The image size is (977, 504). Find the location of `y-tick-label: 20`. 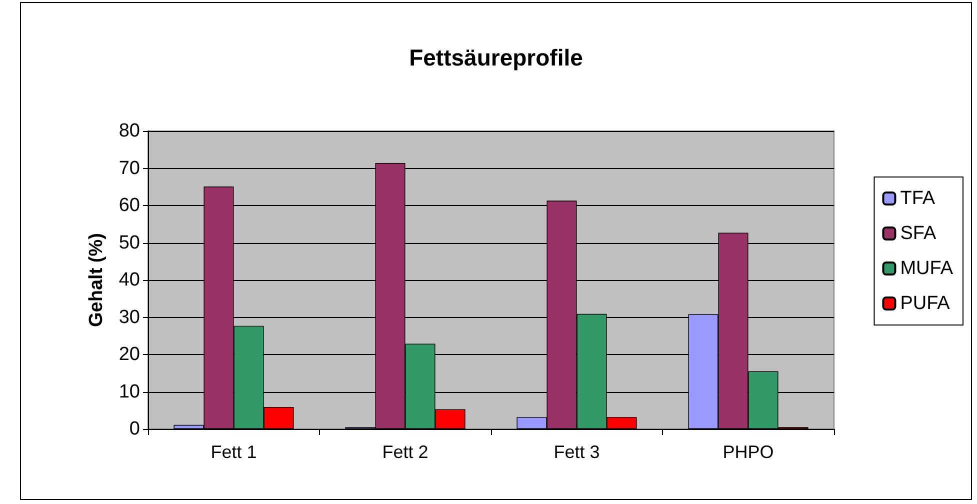

y-tick-label: 20 is located at coordinates (129, 354).